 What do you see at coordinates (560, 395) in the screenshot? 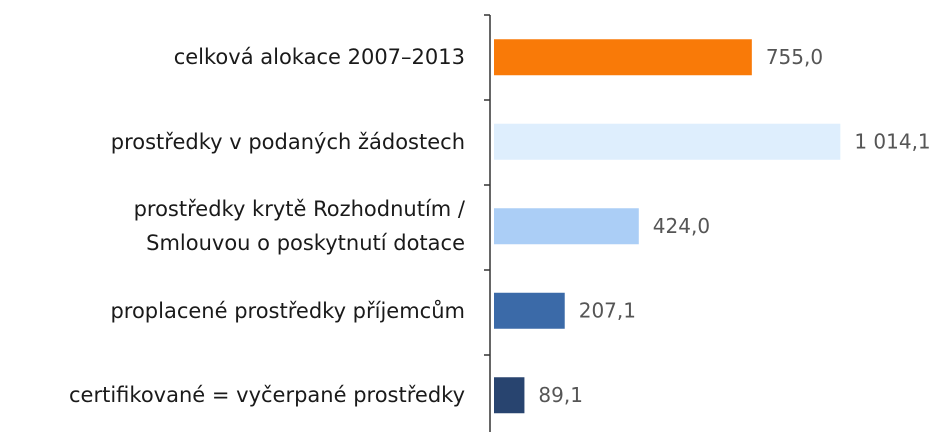
I see `value-label: 89,1` at bounding box center [560, 395].